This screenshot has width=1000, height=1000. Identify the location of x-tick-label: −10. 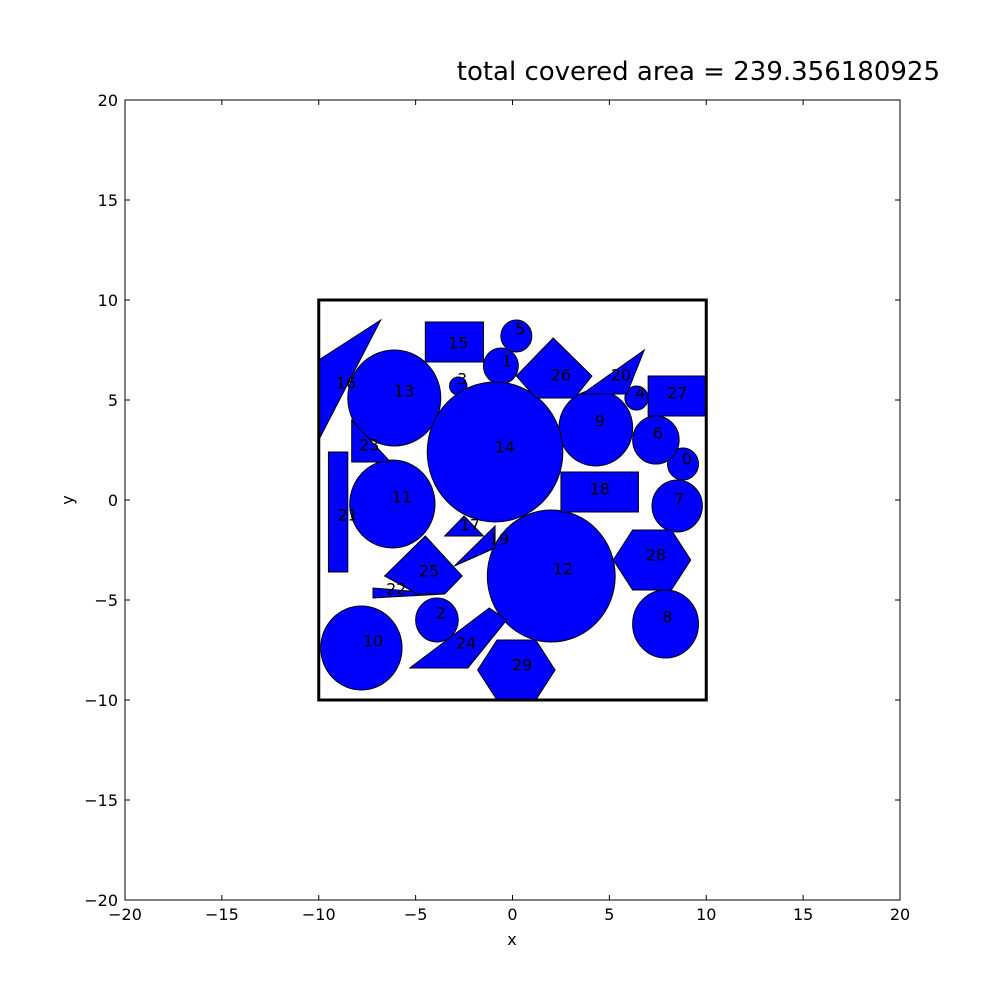
(319, 914).